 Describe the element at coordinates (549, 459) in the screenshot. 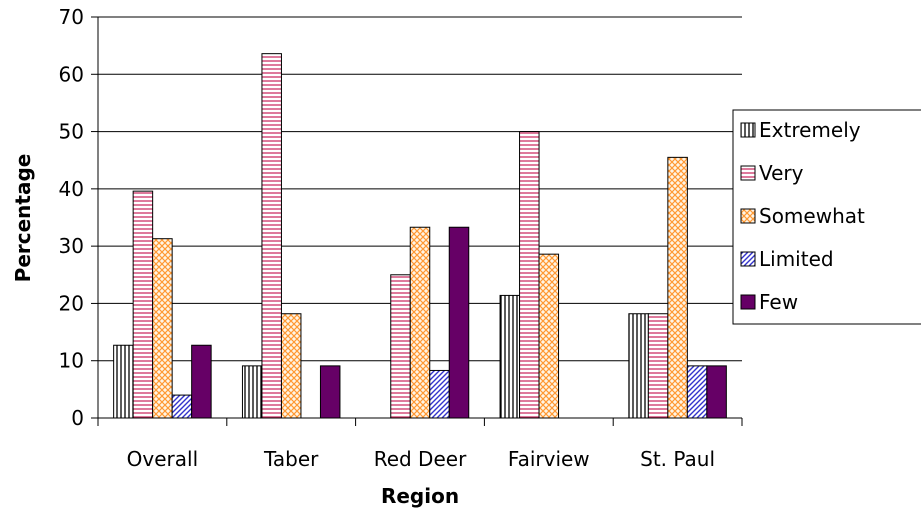

I see `category-label: Fairview` at that location.